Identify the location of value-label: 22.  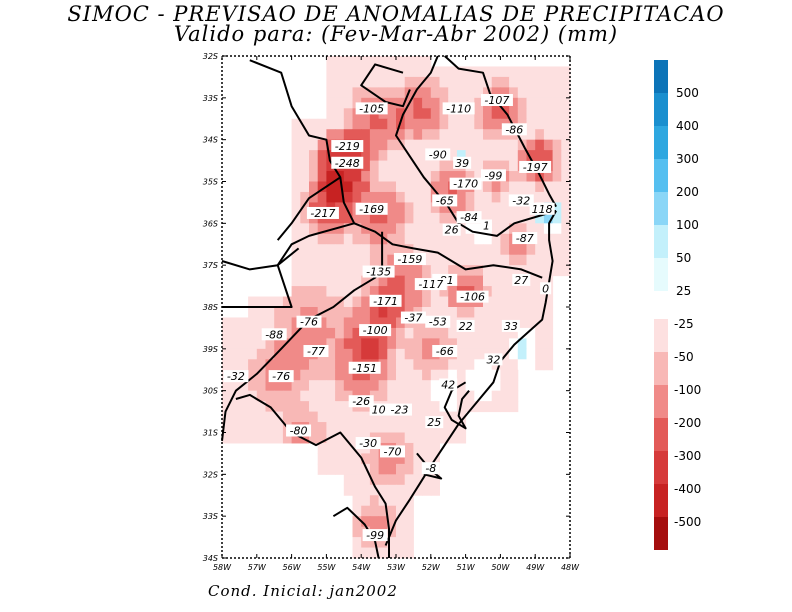
(466, 326).